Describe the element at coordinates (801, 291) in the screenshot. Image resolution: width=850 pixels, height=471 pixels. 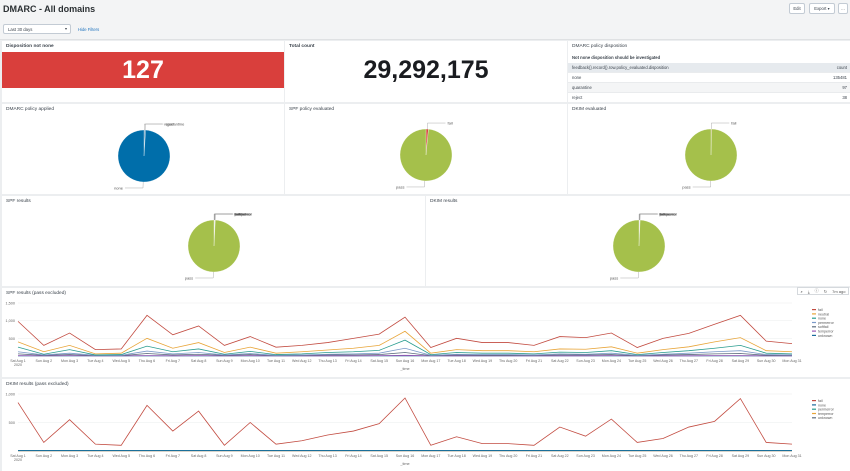
I see `search-icon: ⌕` at that location.